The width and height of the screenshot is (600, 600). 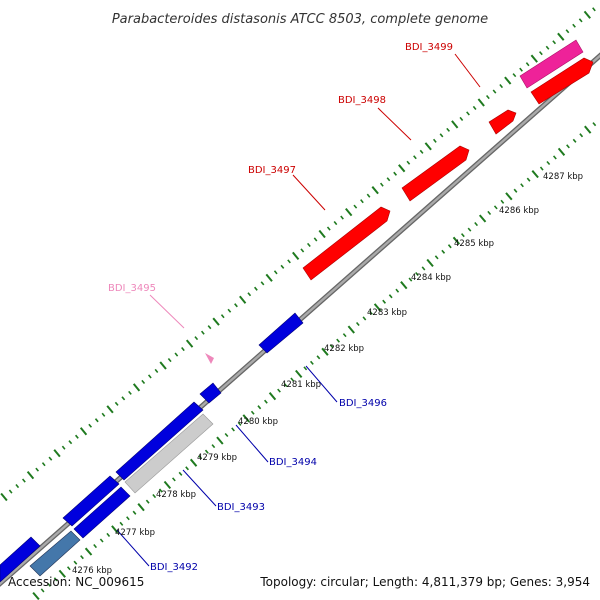 I want to click on gene-label-BDI_3495: BDI_3495, so click(x=132, y=288).